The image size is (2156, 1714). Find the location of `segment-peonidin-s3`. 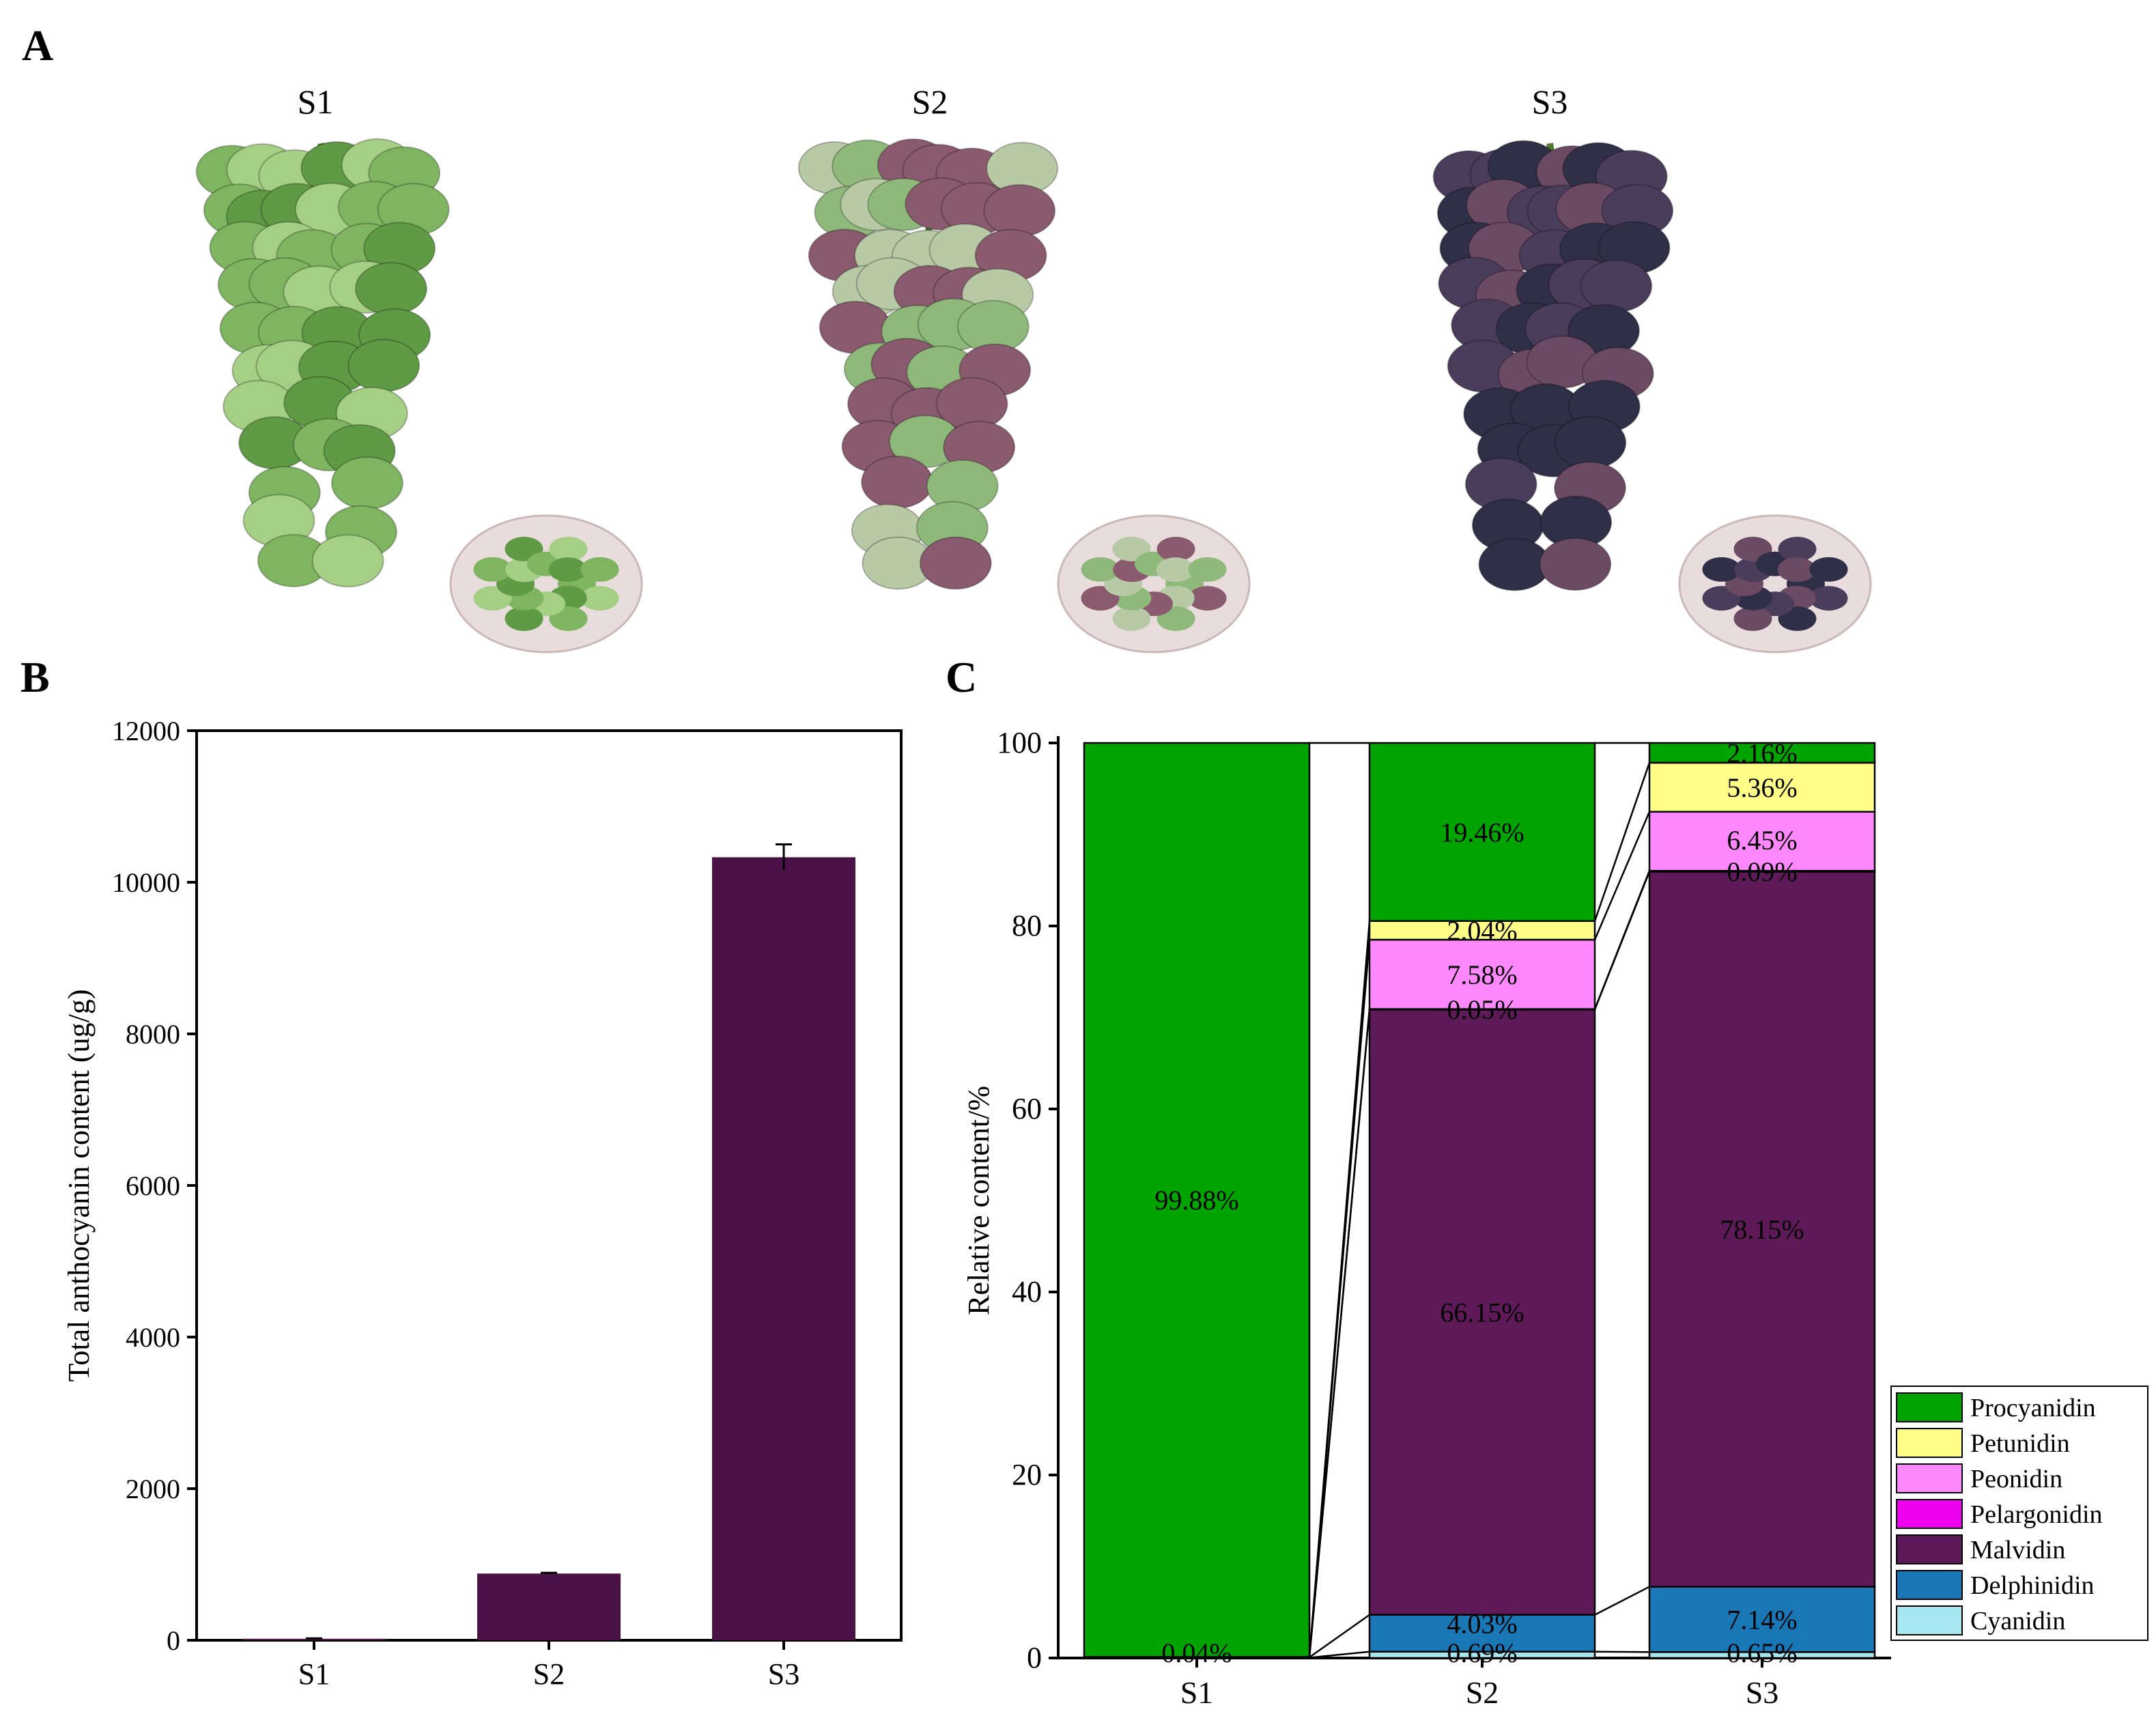

segment-peonidin-s3 is located at coordinates (1762, 841).